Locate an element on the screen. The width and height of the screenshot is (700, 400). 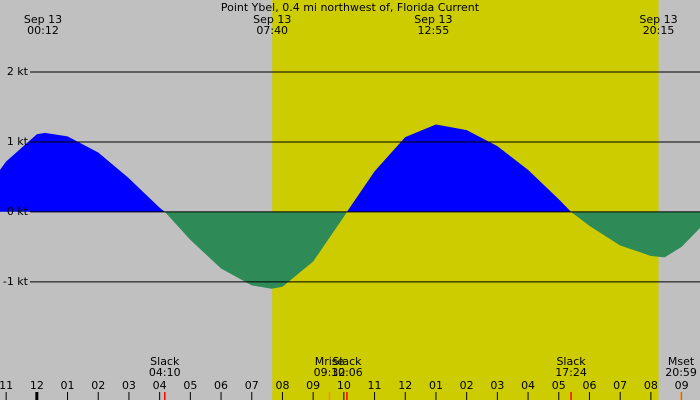
ebb-area is located at coordinates (432, 250).